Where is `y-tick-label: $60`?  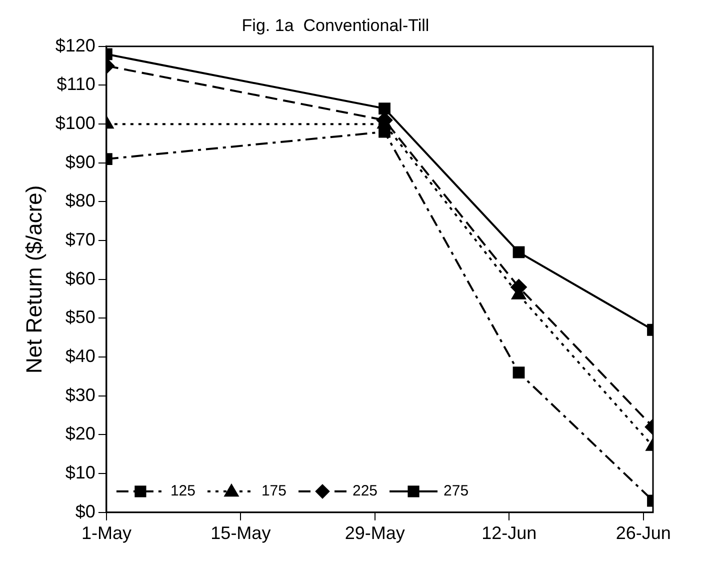 y-tick-label: $60 is located at coordinates (80, 278).